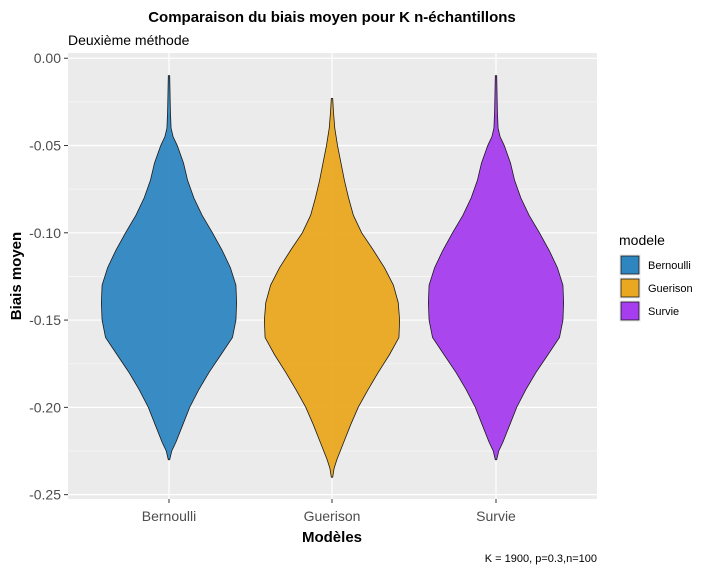 This screenshot has width=711, height=576. Describe the element at coordinates (332, 537) in the screenshot. I see `x-axis-label: Modèles` at that location.